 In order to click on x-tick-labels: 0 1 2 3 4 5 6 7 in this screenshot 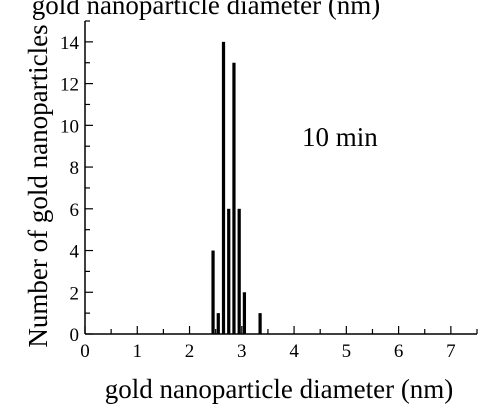, I will do `click(267, 351)`.